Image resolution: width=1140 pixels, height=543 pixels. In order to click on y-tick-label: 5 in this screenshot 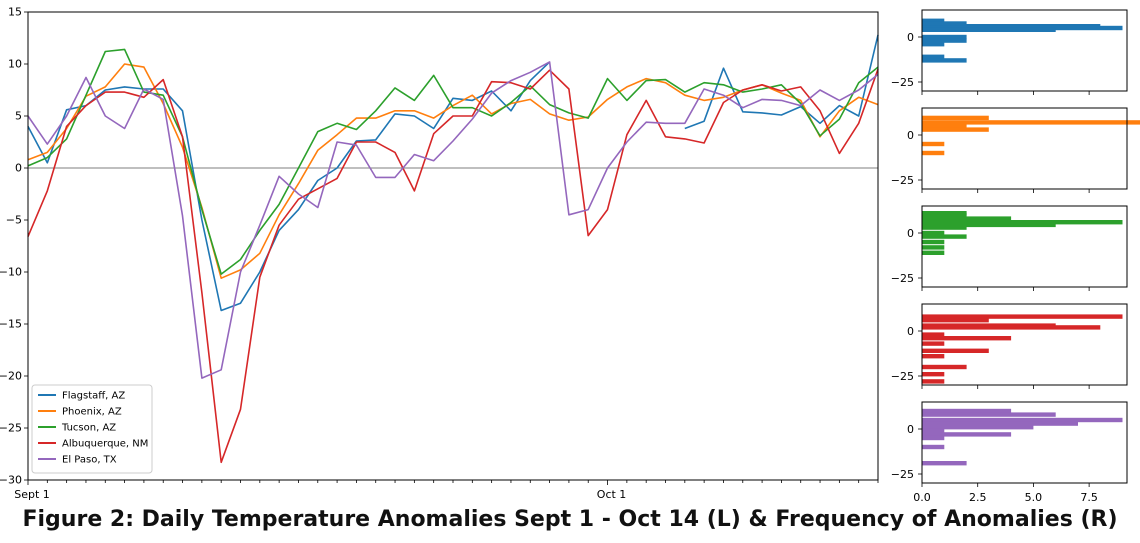, I will do `click(18, 116)`.